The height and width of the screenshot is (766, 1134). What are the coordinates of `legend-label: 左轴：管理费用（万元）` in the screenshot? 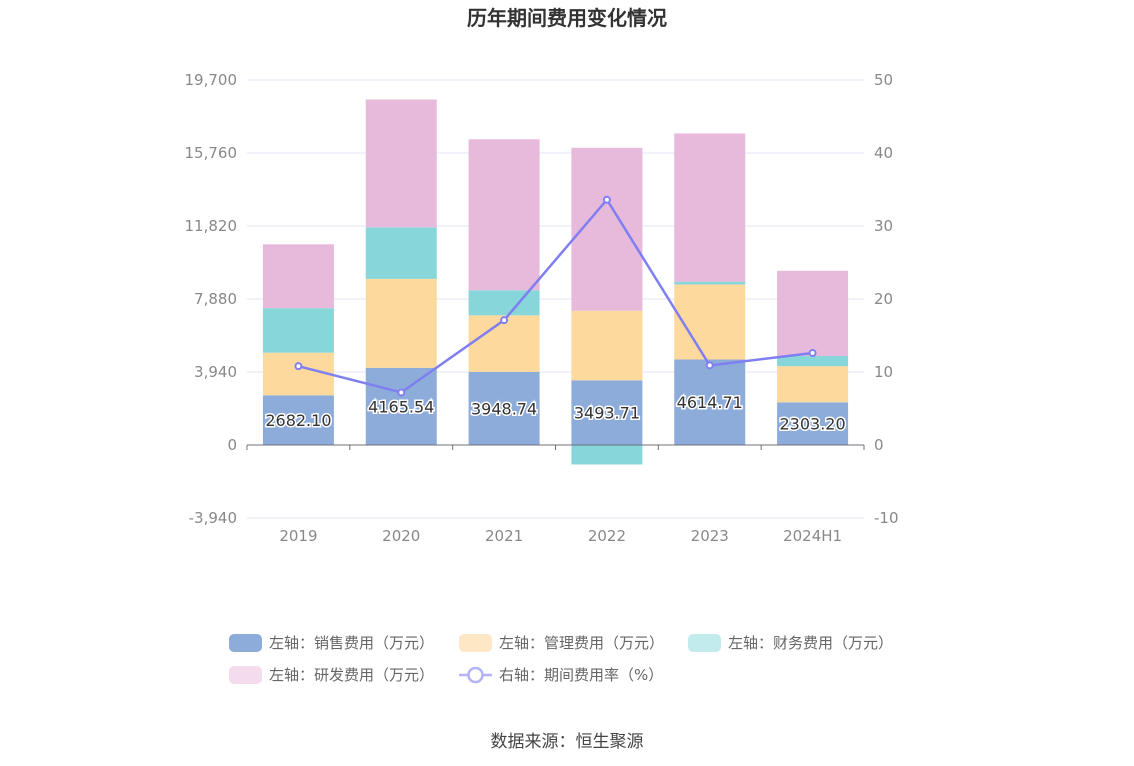 It's located at (581, 643).